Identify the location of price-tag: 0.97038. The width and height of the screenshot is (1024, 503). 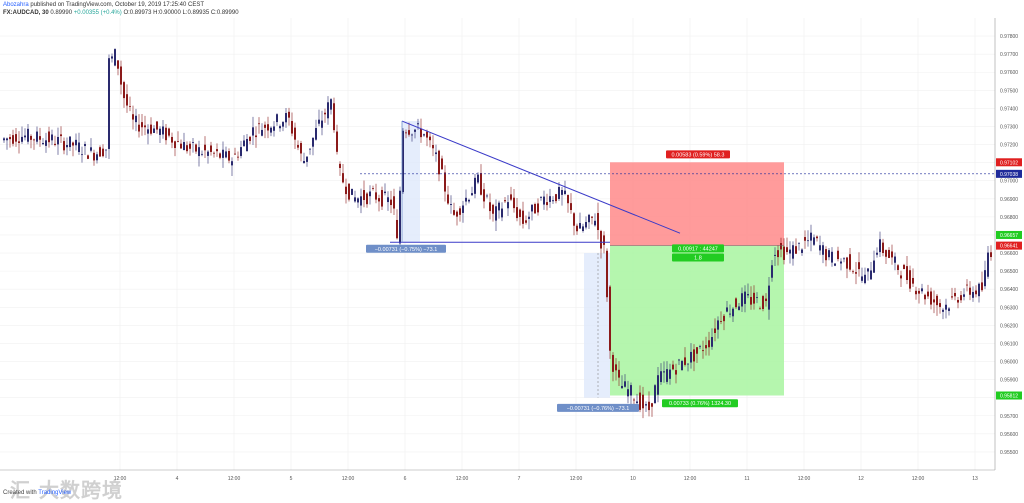
(1009, 175).